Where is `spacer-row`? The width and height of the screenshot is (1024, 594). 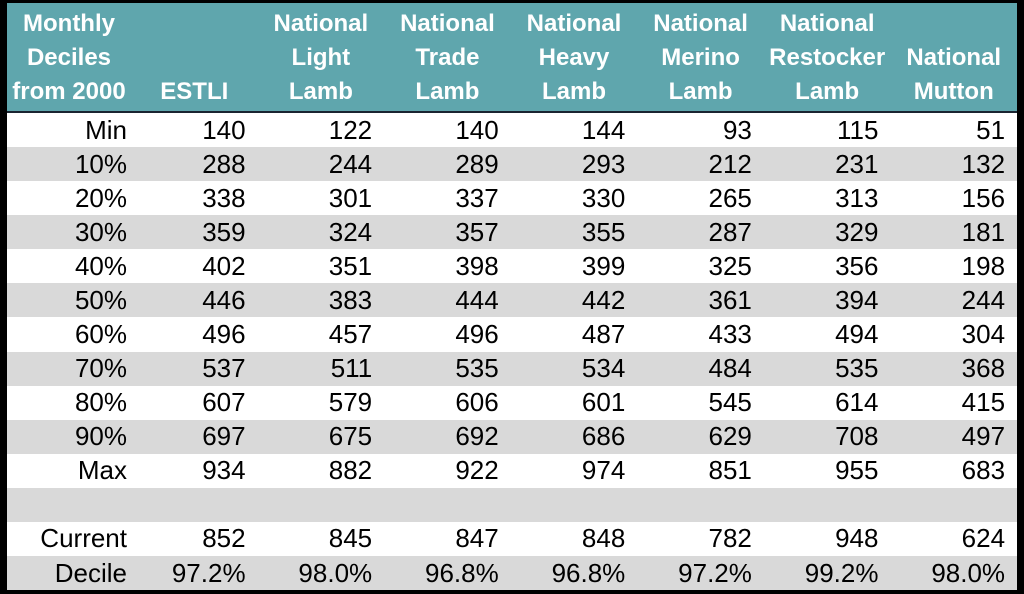
spacer-row is located at coordinates (512, 504).